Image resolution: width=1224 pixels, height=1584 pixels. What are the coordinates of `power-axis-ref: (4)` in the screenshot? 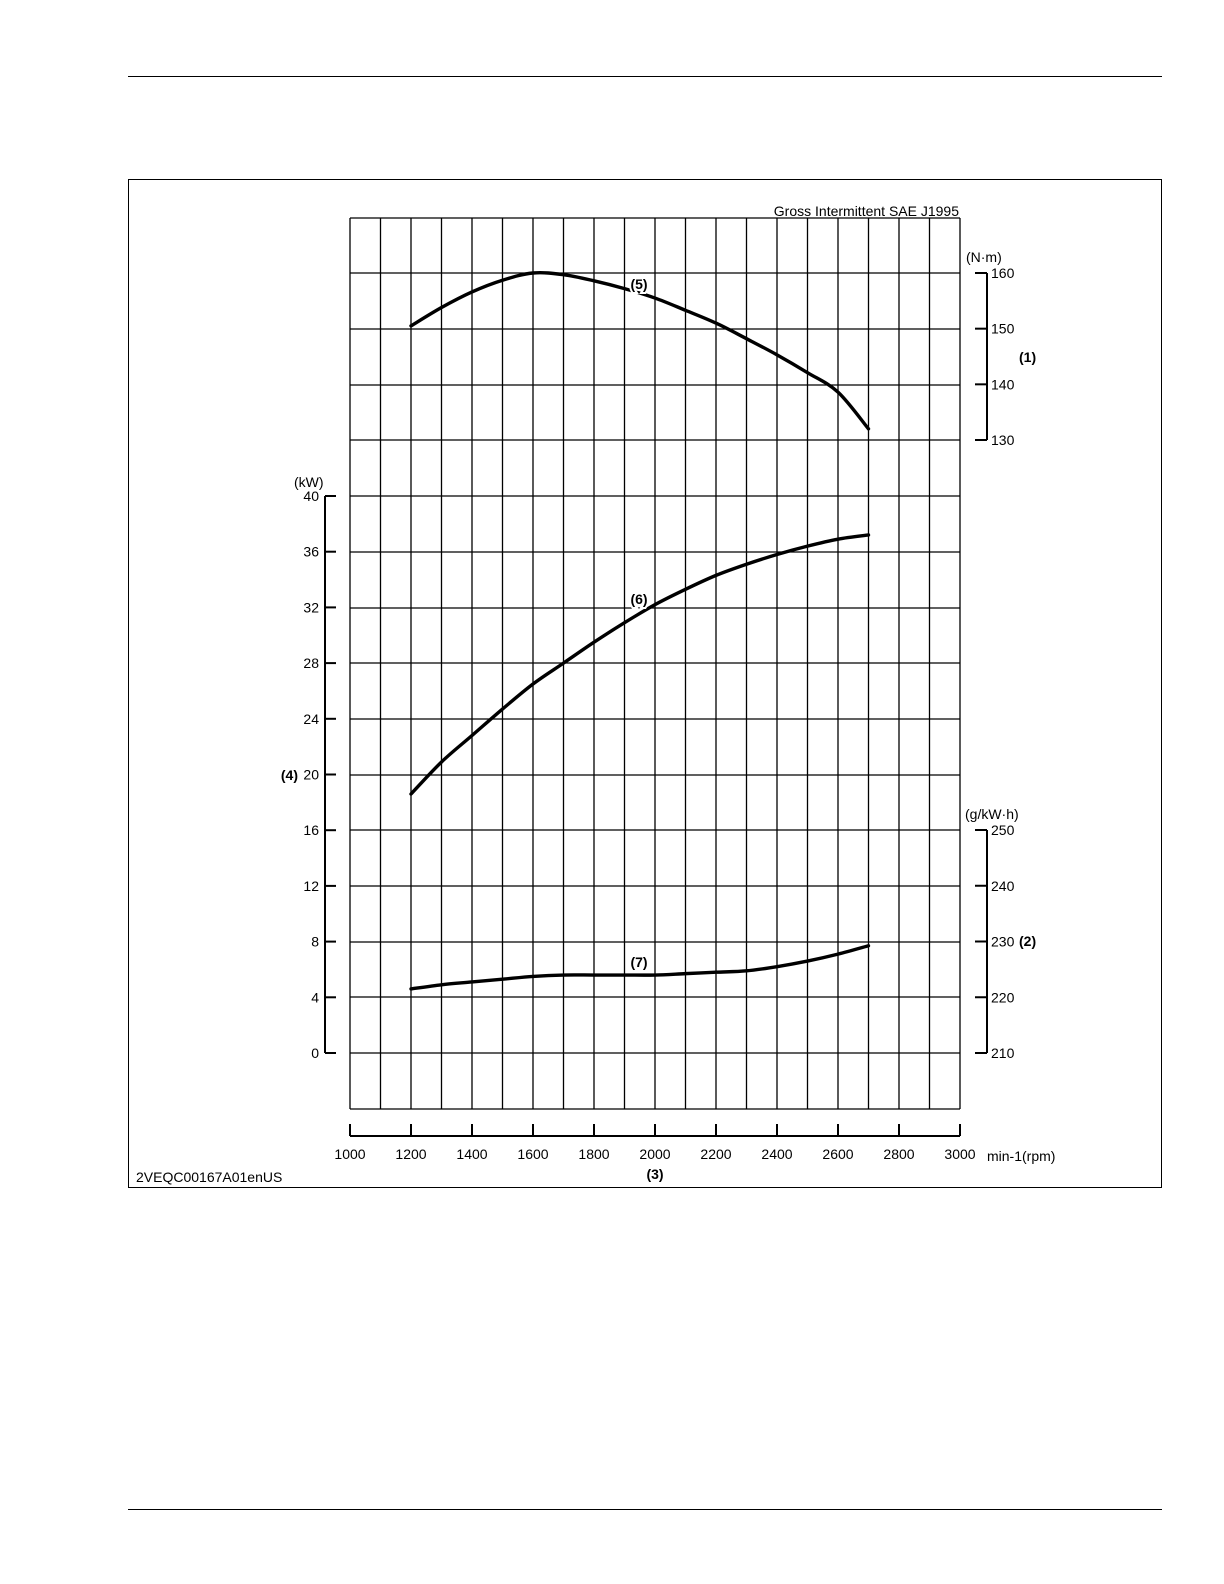 It's located at (289, 775).